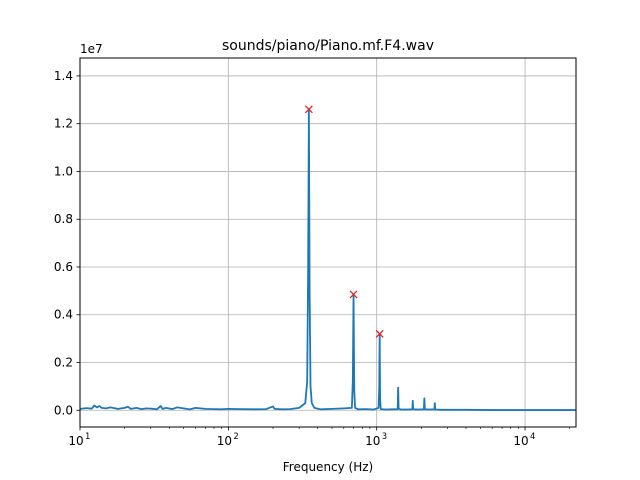 Image resolution: width=640 pixels, height=480 pixels. What do you see at coordinates (87, 437) in the screenshot?
I see `x-tick-label-exponent: 1` at bounding box center [87, 437].